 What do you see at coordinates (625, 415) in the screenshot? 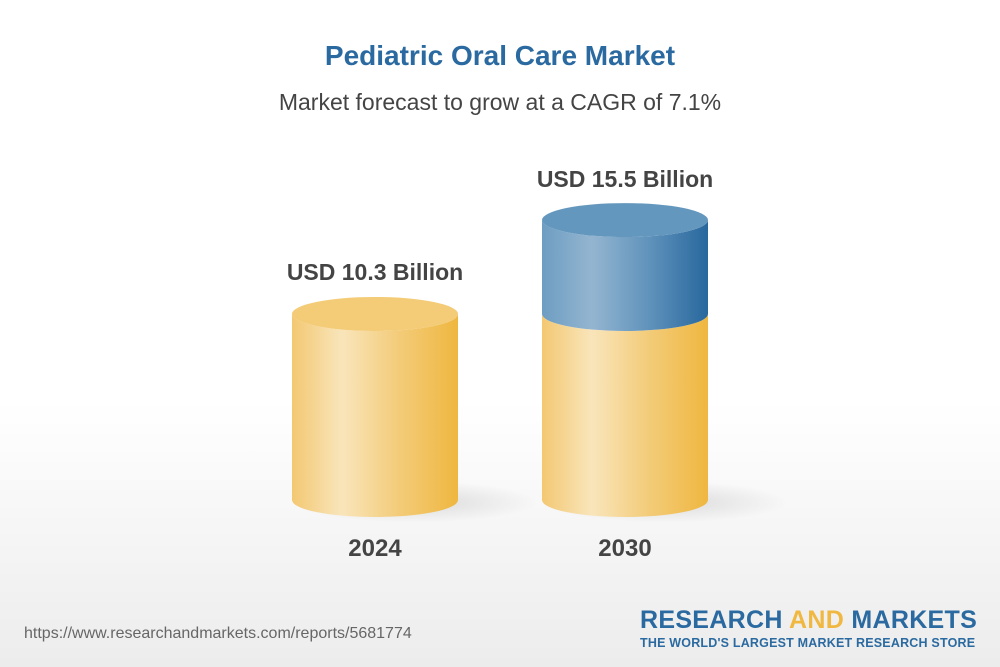
I see `cylinder-base-segment-2030` at bounding box center [625, 415].